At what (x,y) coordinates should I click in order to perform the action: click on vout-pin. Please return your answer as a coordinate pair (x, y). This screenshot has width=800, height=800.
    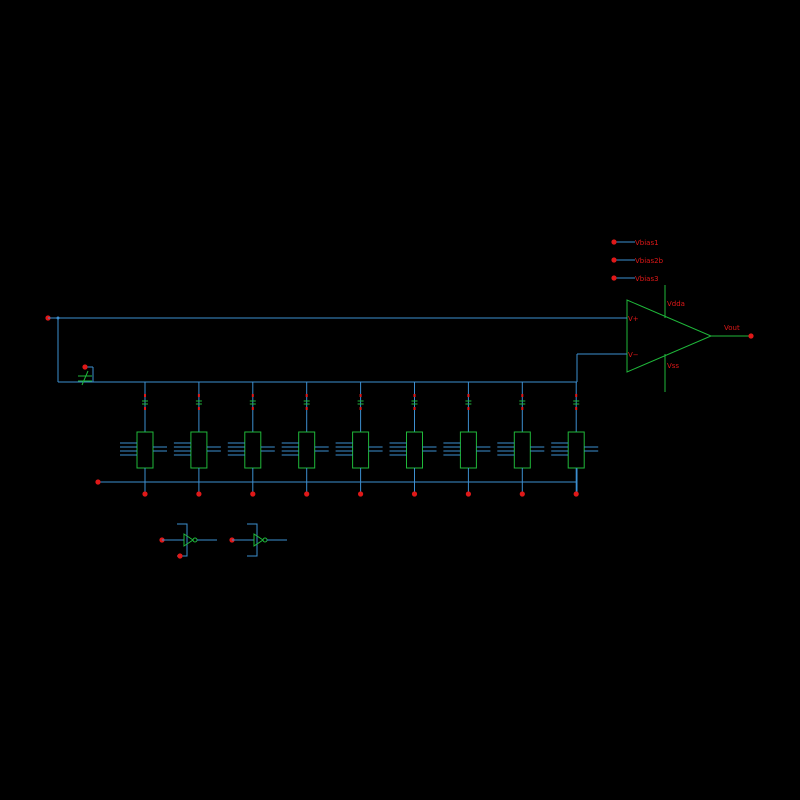
    Looking at the image, I should click on (751, 336).